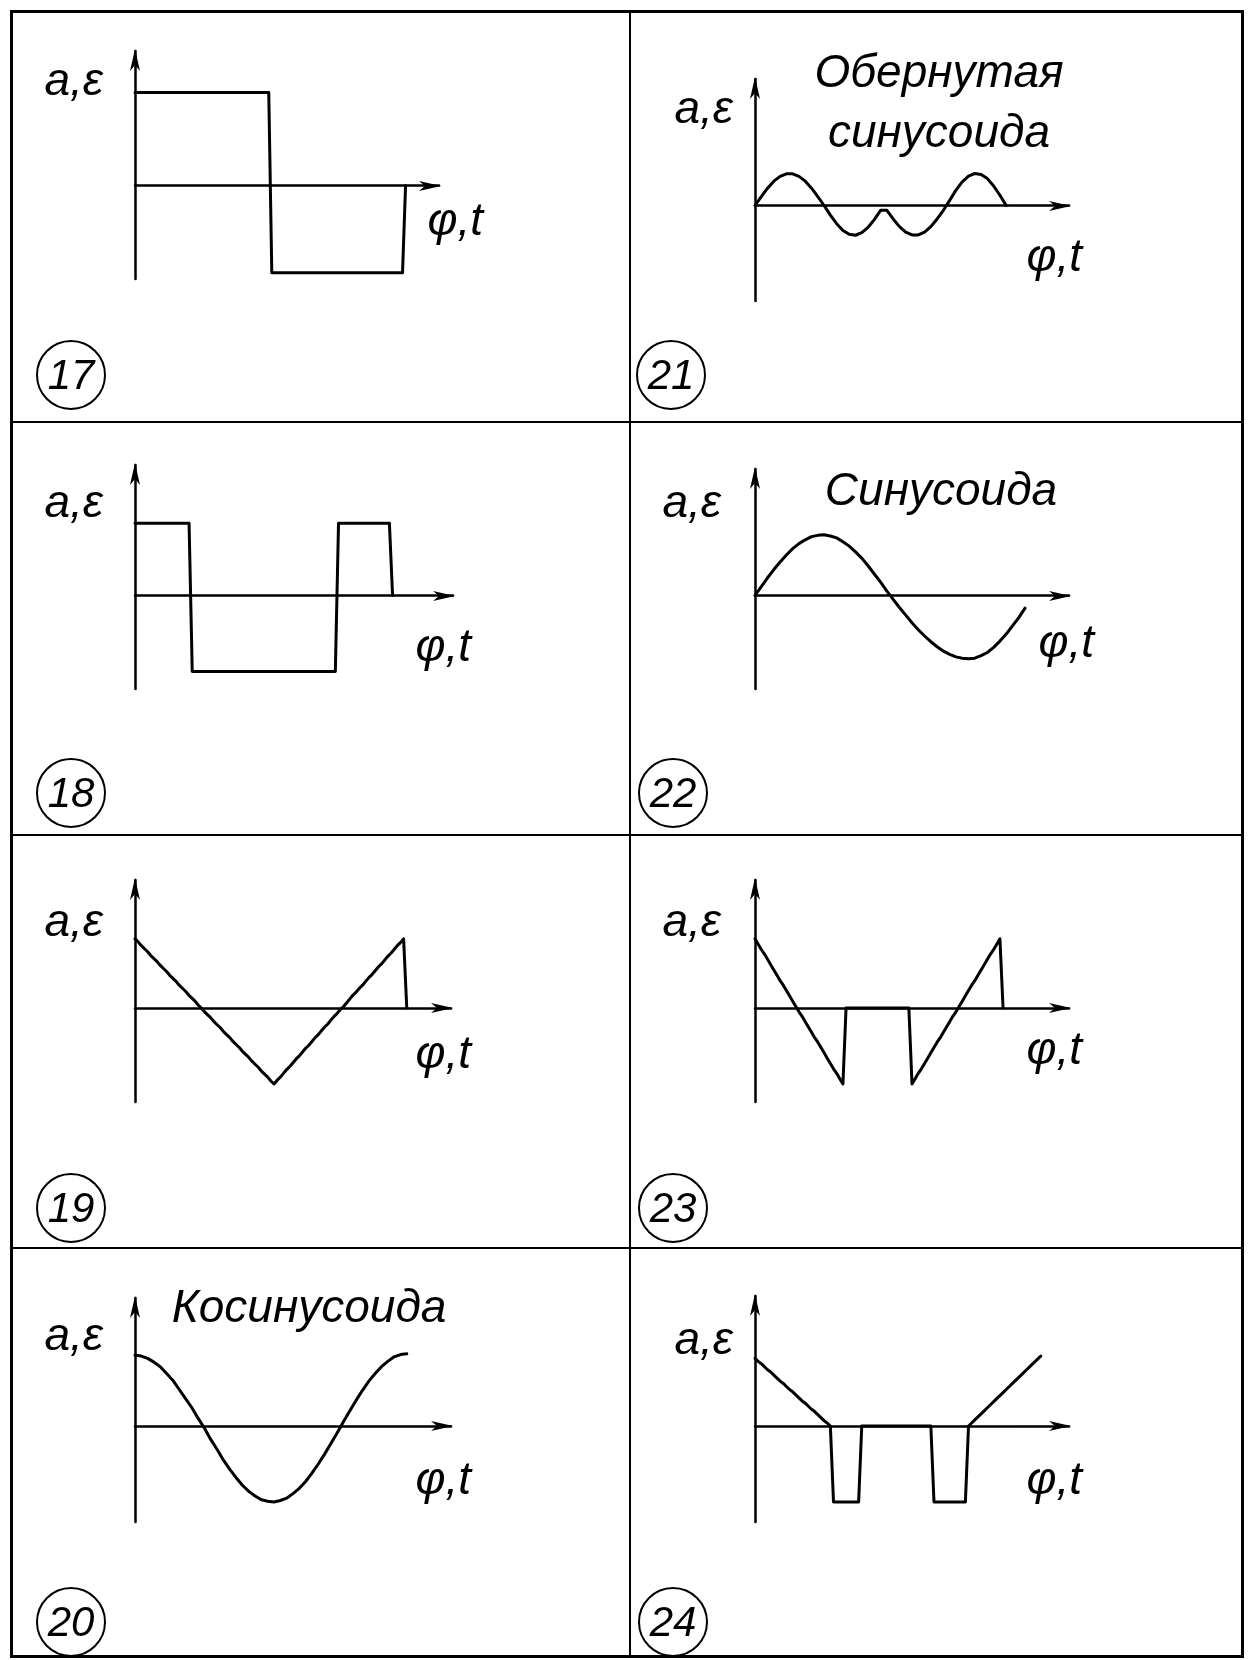 The width and height of the screenshot is (1255, 1660). What do you see at coordinates (71, 793) in the screenshot?
I see `text: 18` at bounding box center [71, 793].